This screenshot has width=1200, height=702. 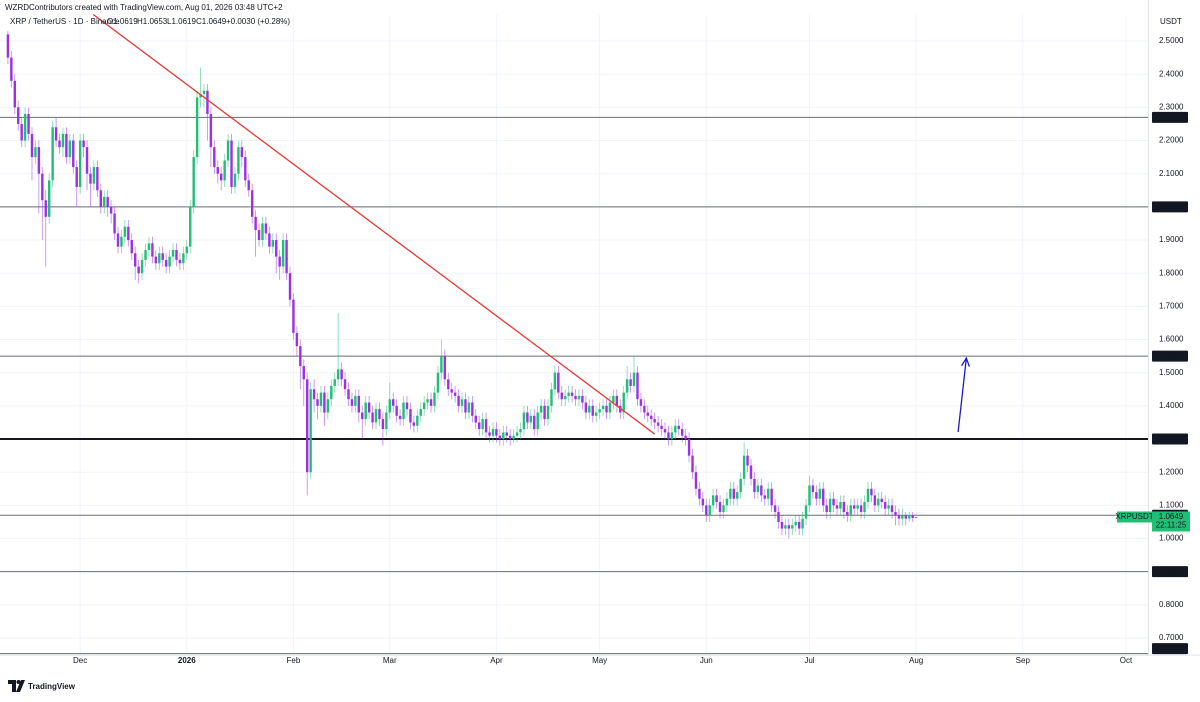 I want to click on x-tick-label: Mar, so click(x=390, y=660).